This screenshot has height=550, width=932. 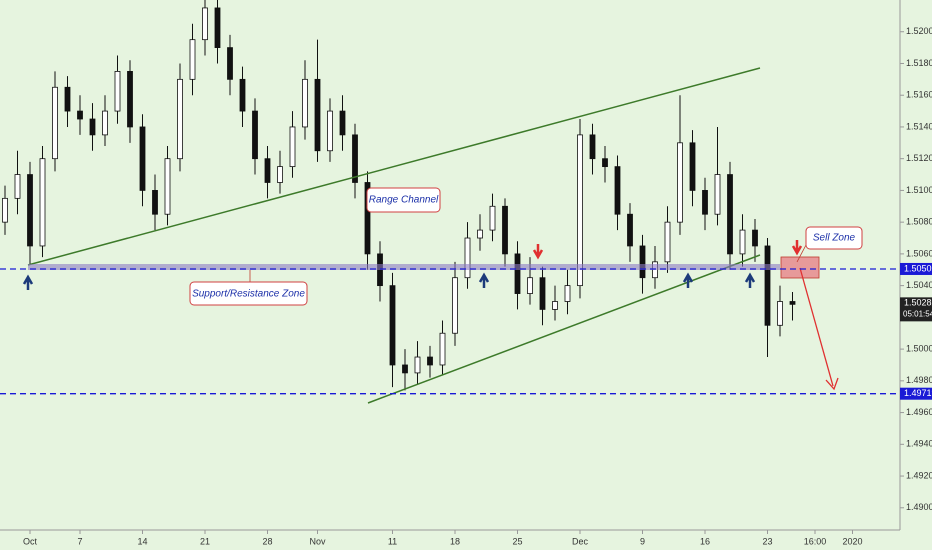 What do you see at coordinates (797, 248) in the screenshot?
I see `down-arrow` at bounding box center [797, 248].